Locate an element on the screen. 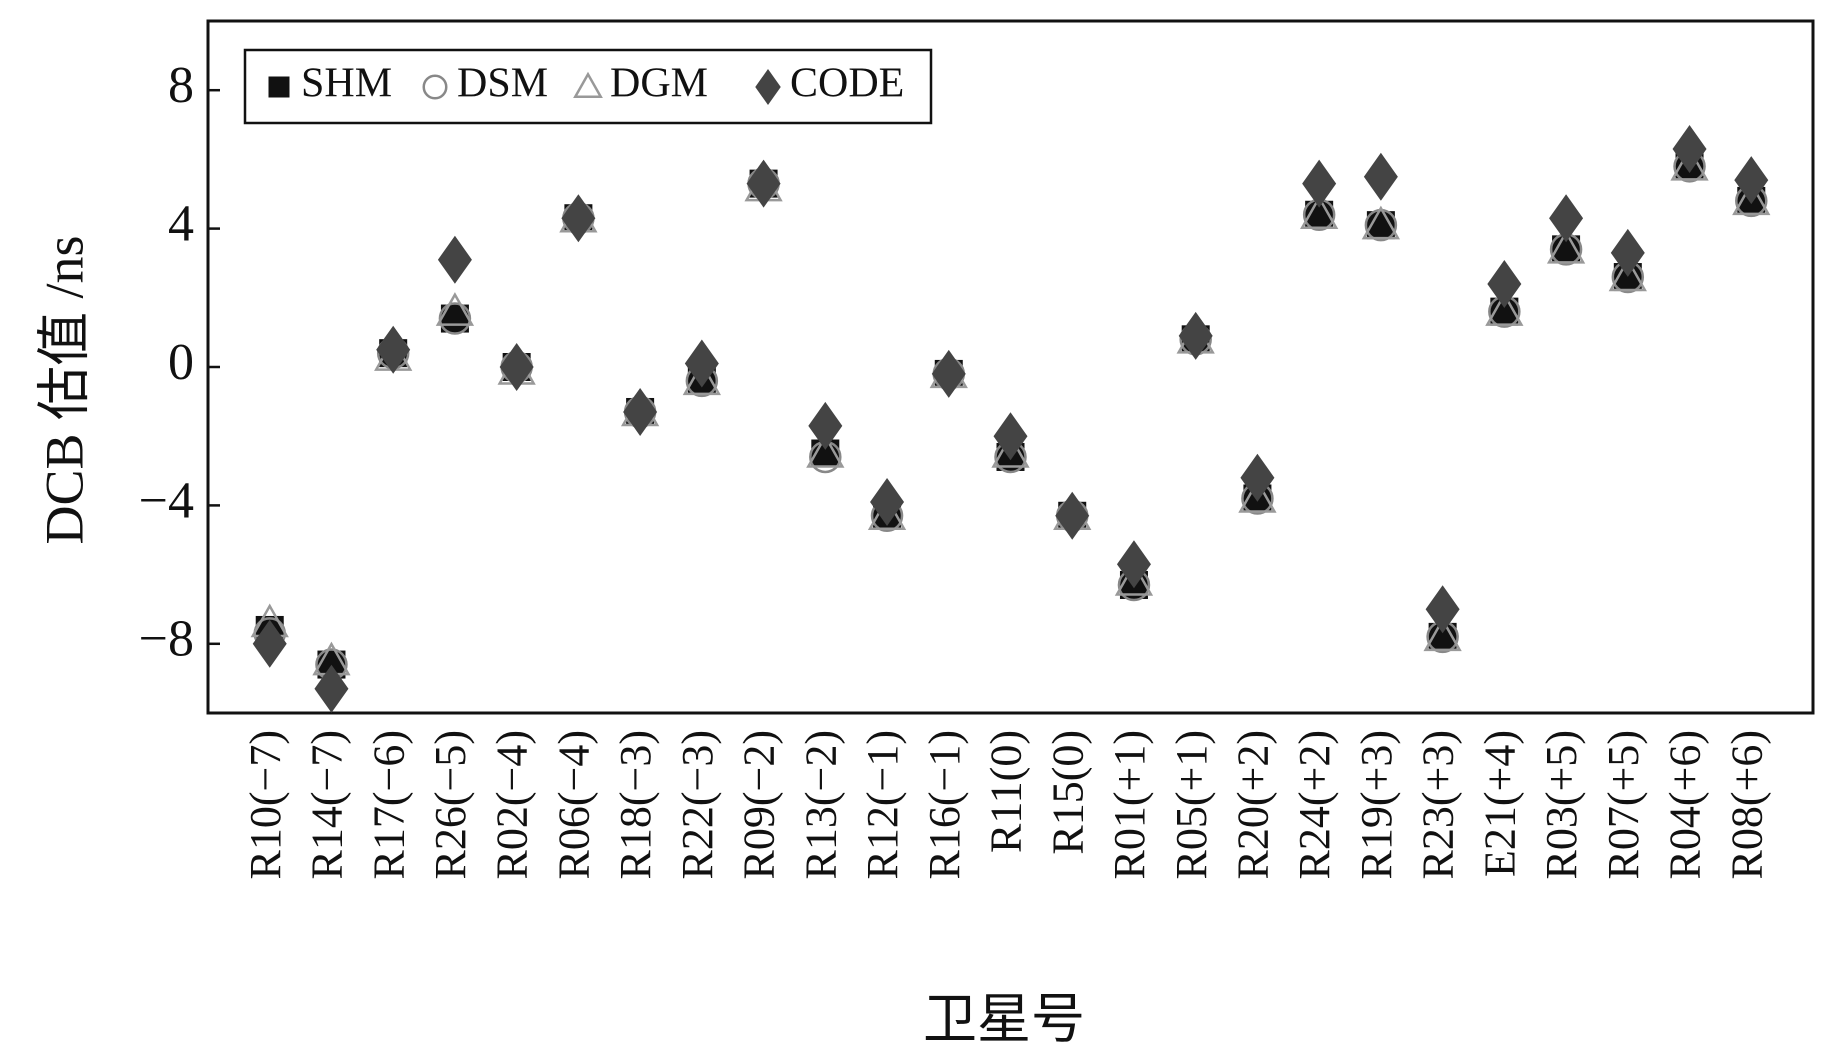 This screenshot has width=1843, height=1063. x-tick-label: R15(0) is located at coordinates (1067, 792).